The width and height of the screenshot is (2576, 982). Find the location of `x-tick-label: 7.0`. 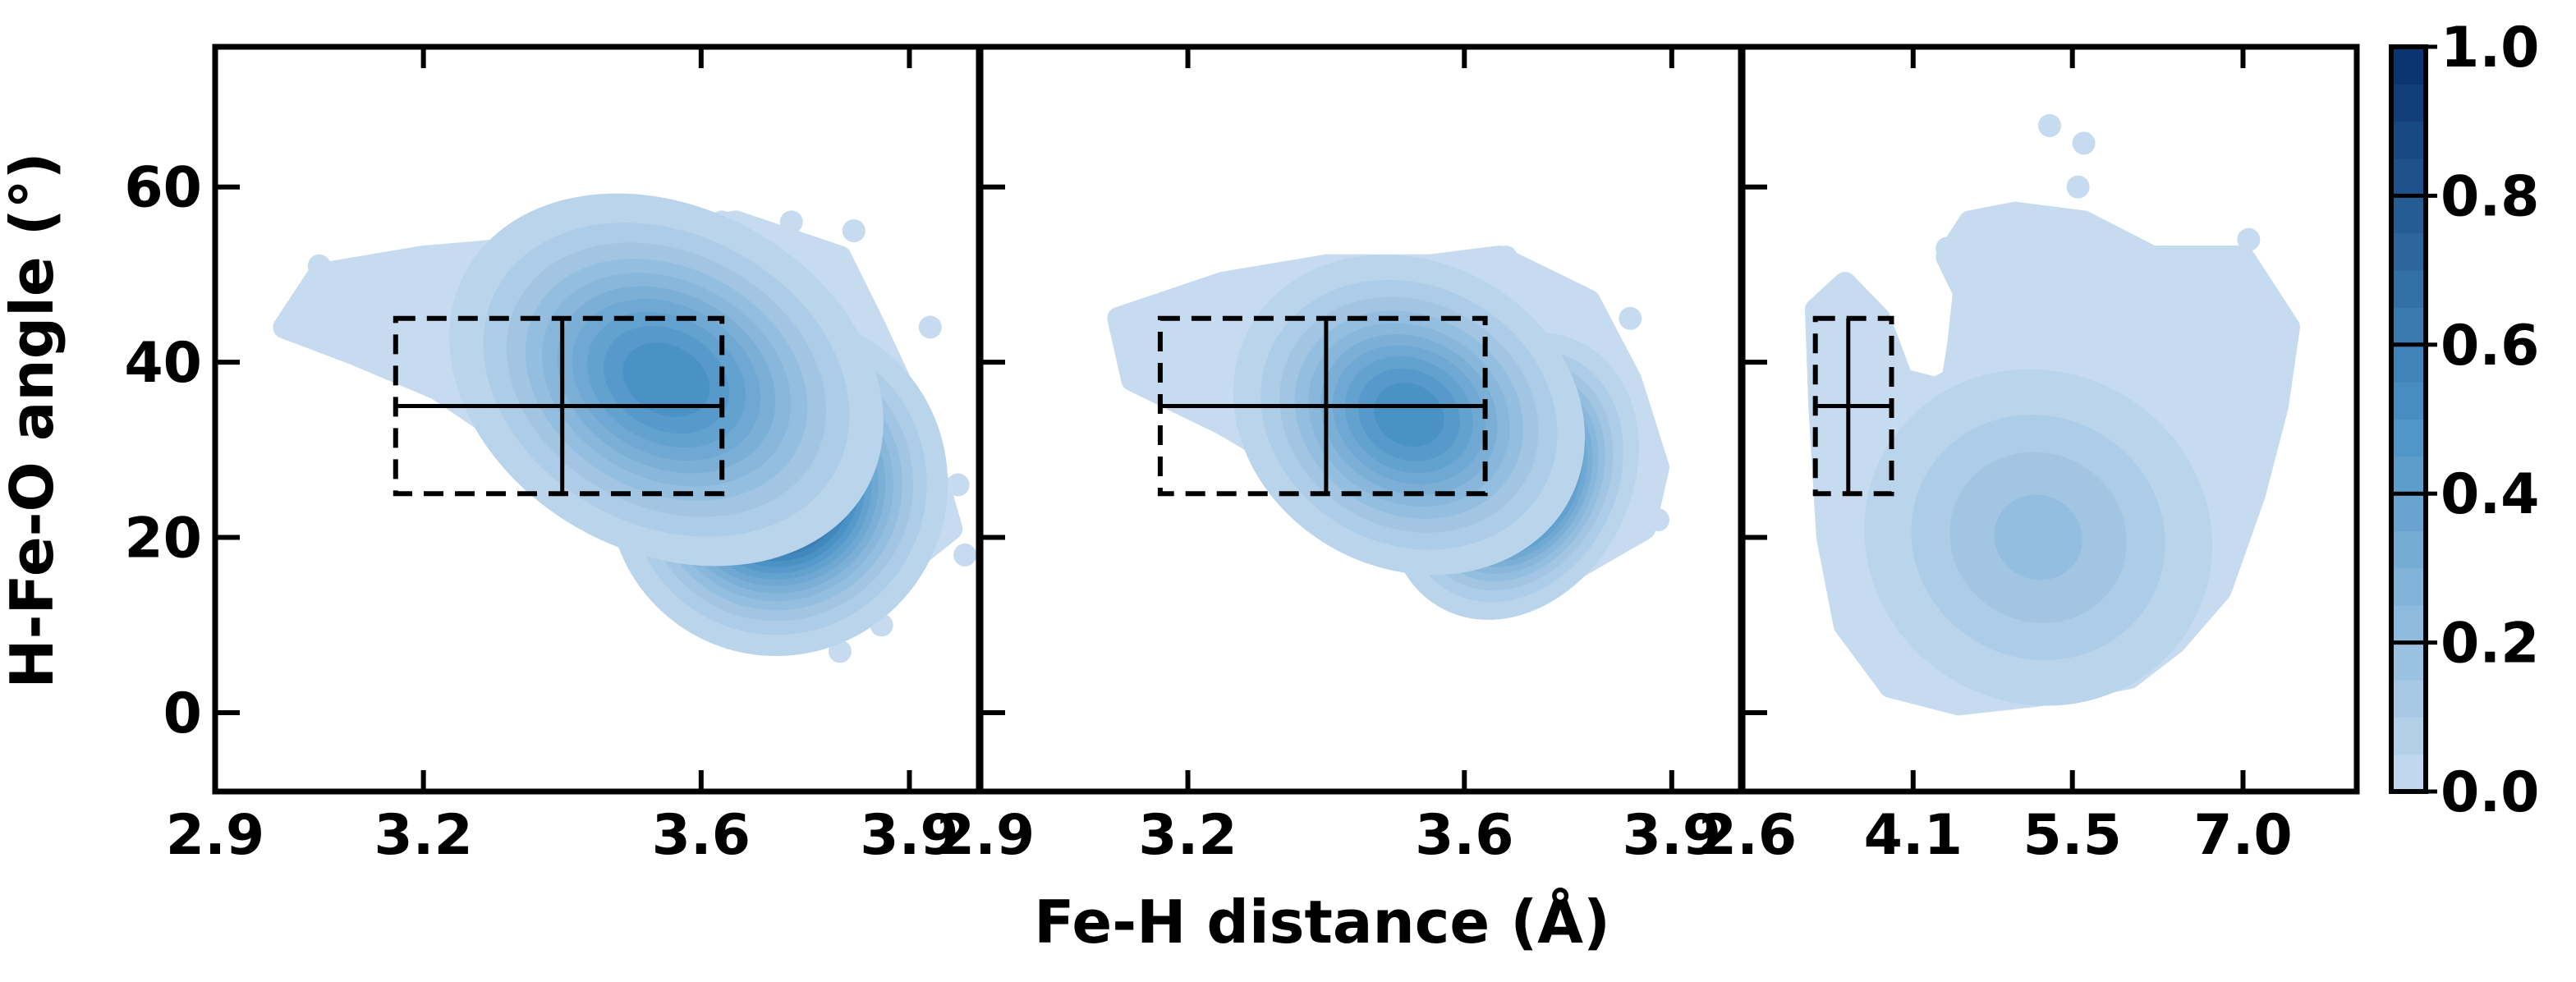

x-tick-label: 7.0 is located at coordinates (2242, 835).